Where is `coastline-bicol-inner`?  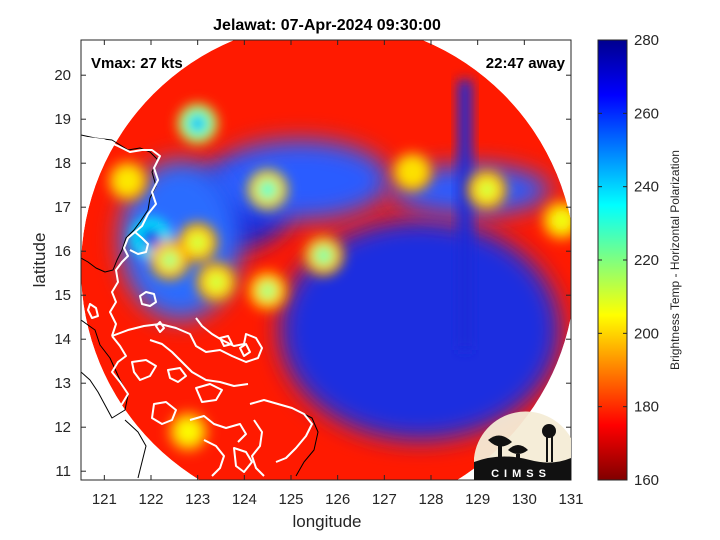
coastline-bicol-inner is located at coordinates (199, 363).